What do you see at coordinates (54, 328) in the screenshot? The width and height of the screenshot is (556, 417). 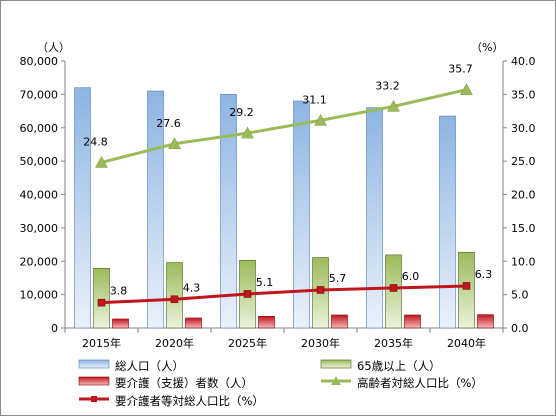 I see `left-tick-label: 0` at bounding box center [54, 328].